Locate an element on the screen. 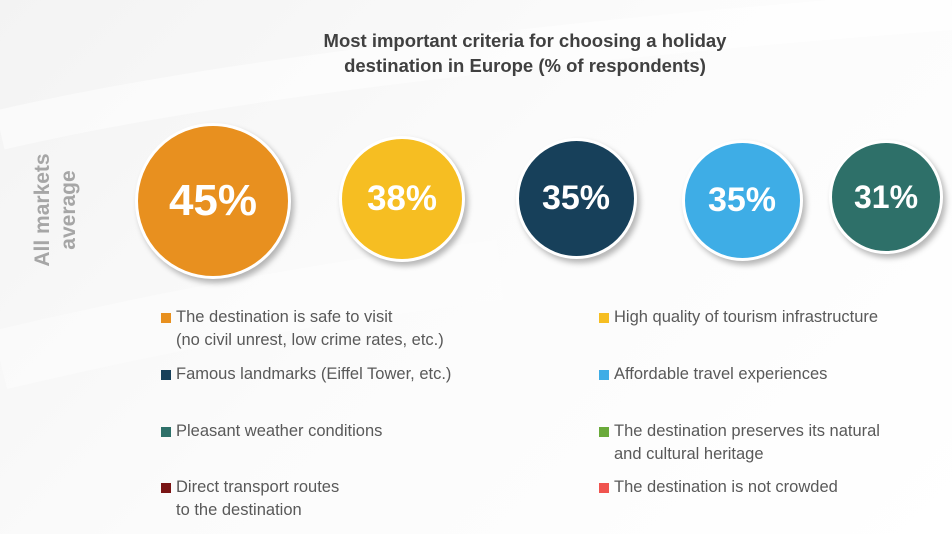 This screenshot has height=534, width=952. bubble-value-label: 31% is located at coordinates (886, 196).